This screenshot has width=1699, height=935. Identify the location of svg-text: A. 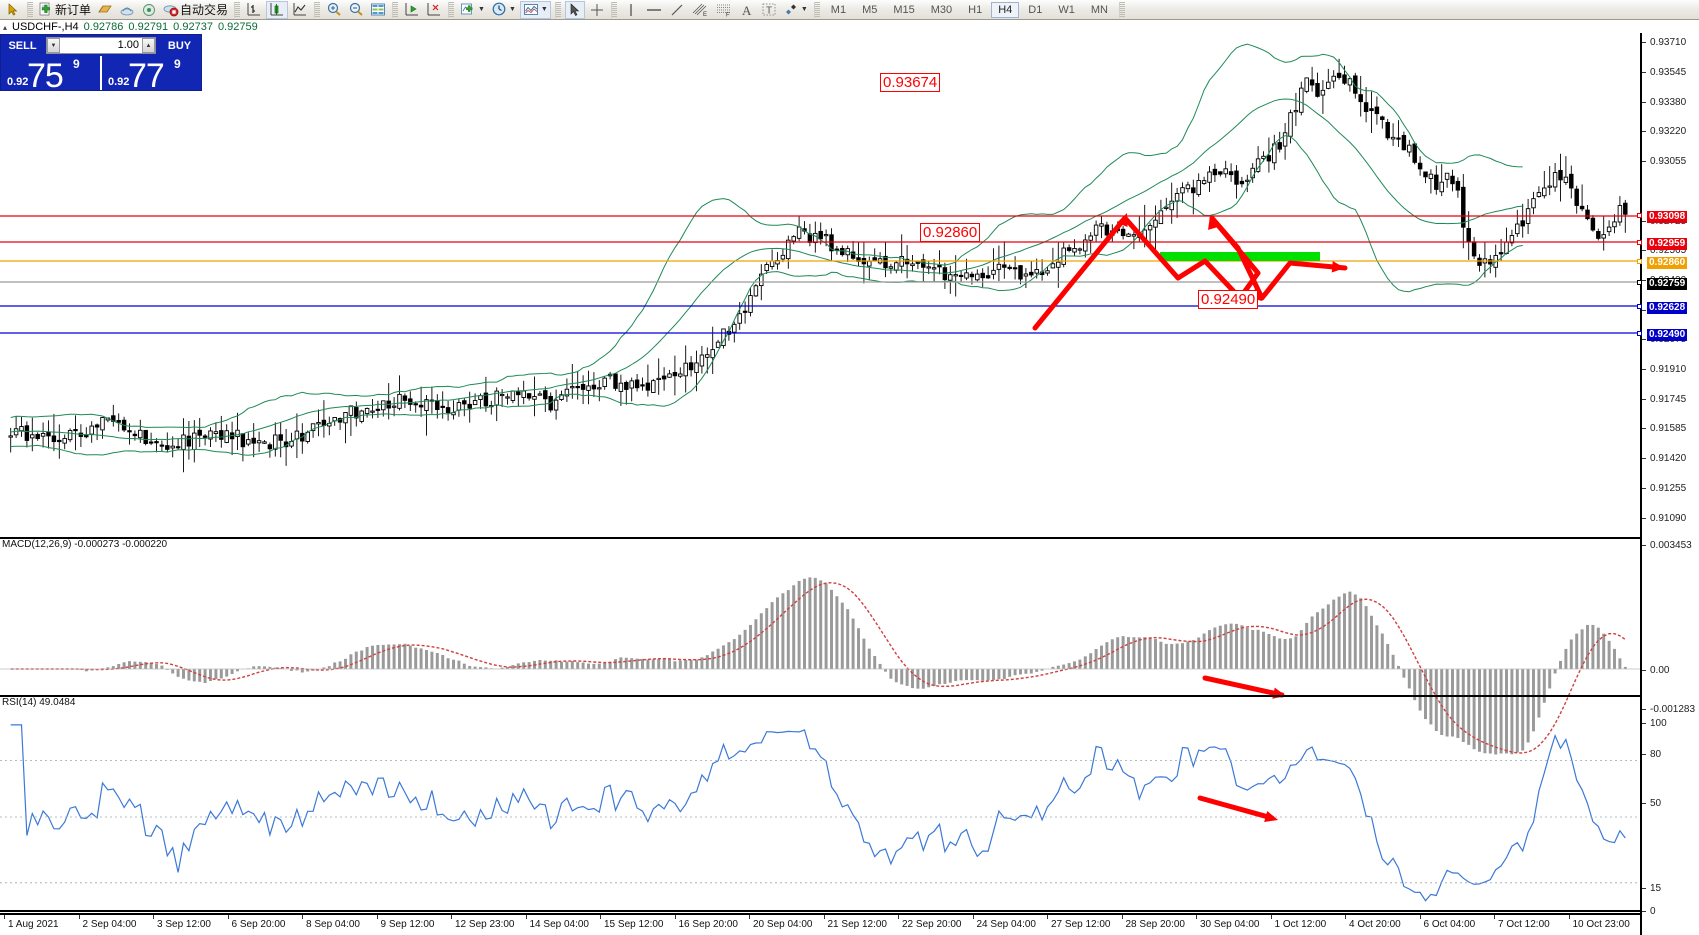
(747, 10).